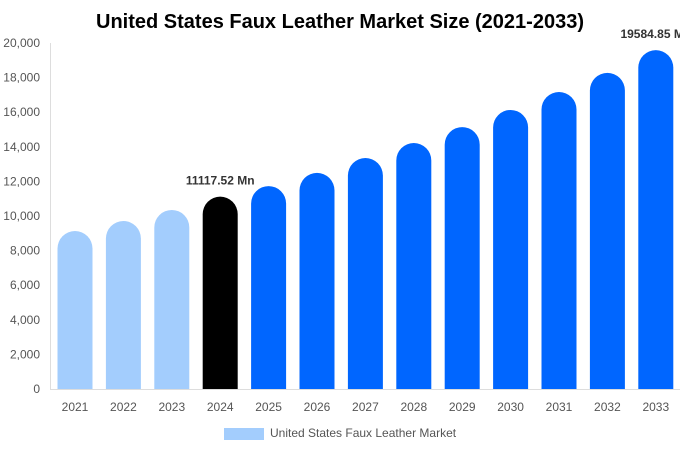 The image size is (680, 450). Describe the element at coordinates (25, 354) in the screenshot. I see `y-tick-label: 2,000` at that location.